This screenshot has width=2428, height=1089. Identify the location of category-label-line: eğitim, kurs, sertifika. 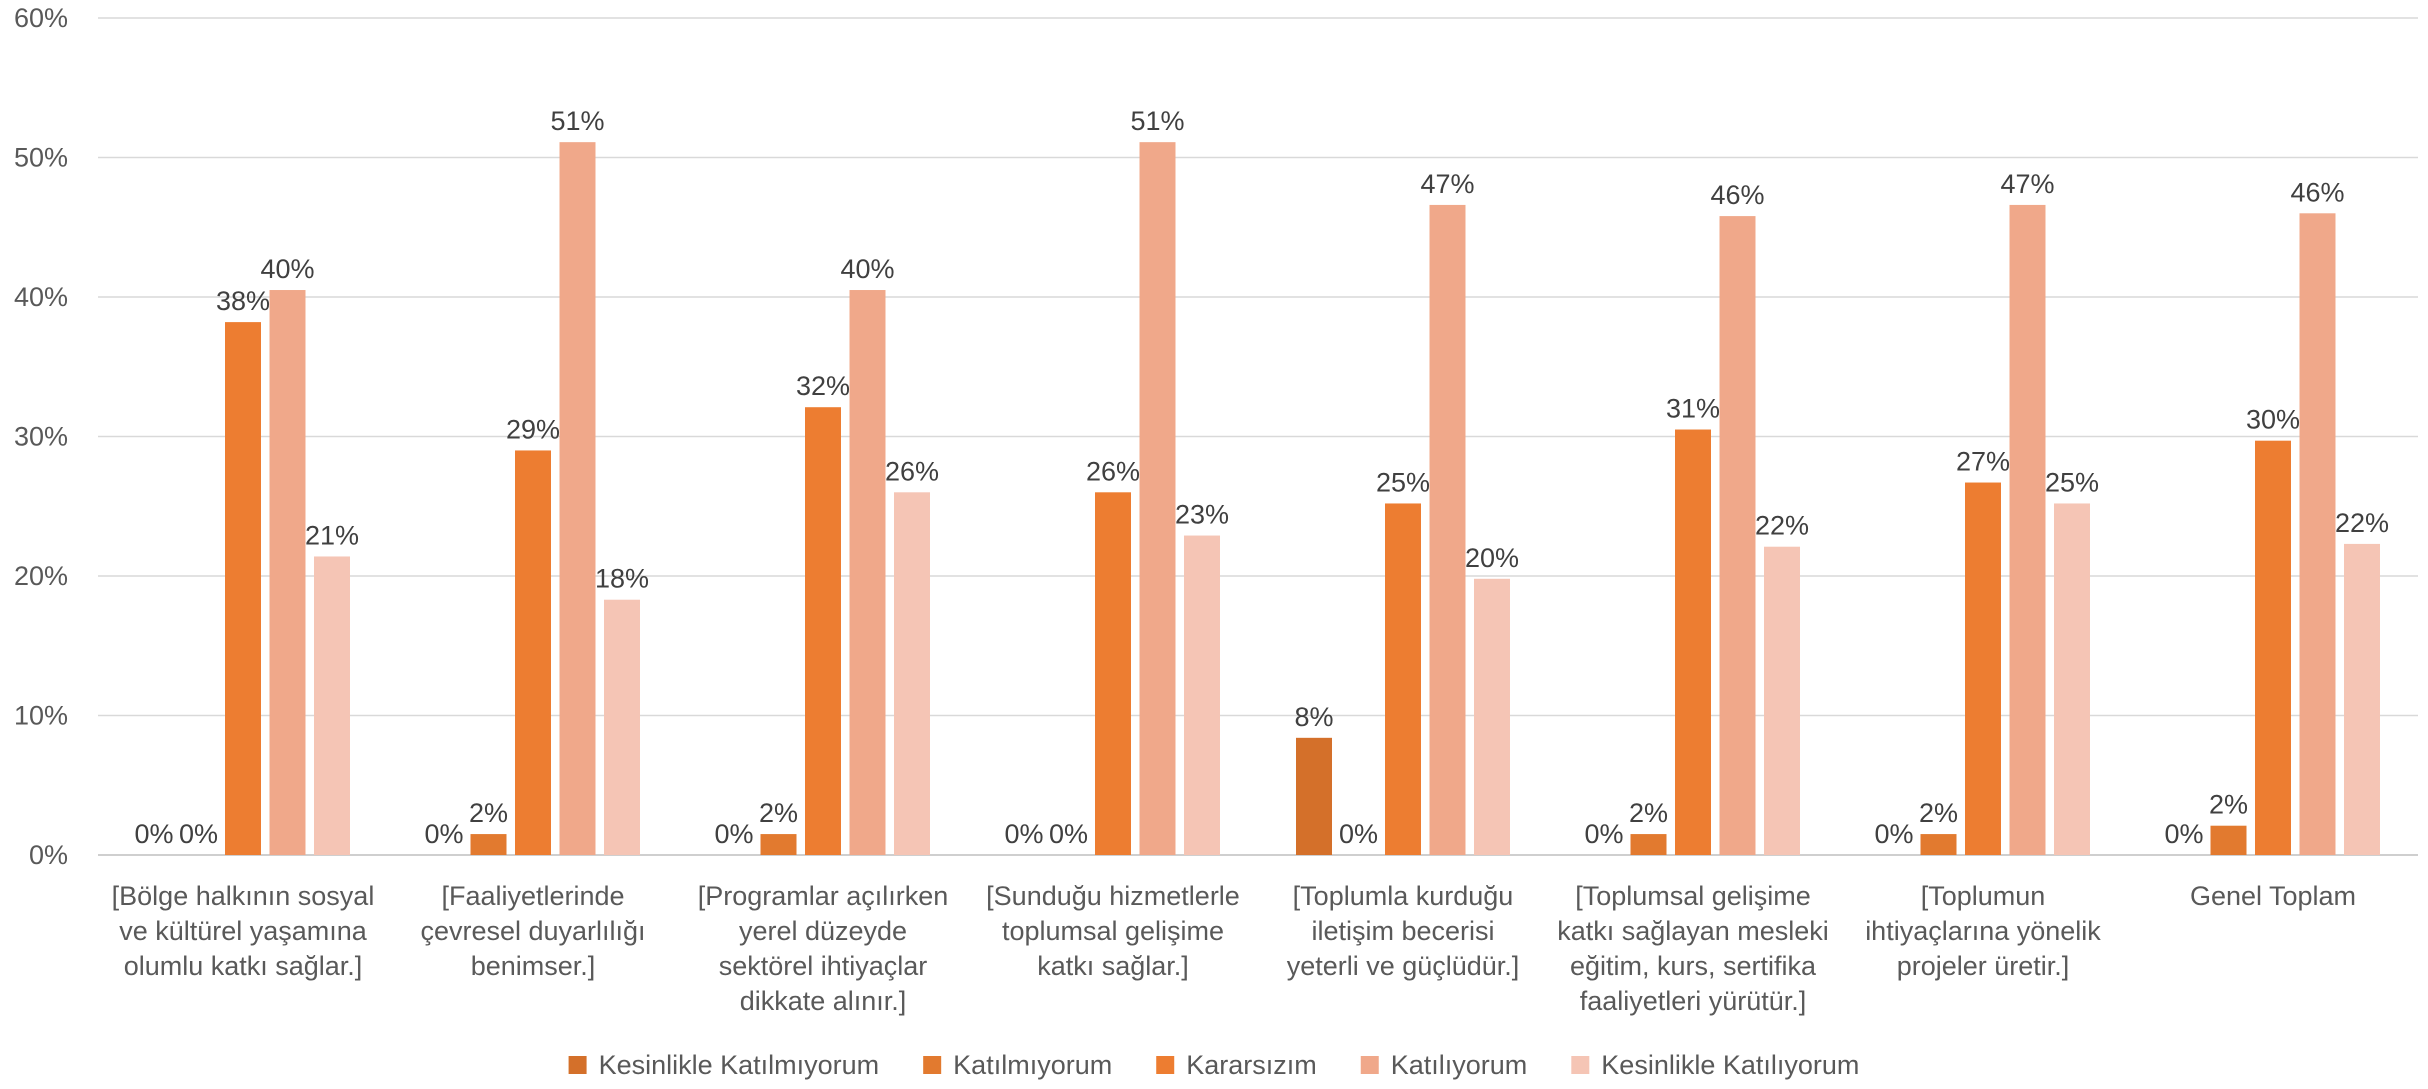
(1693, 966).